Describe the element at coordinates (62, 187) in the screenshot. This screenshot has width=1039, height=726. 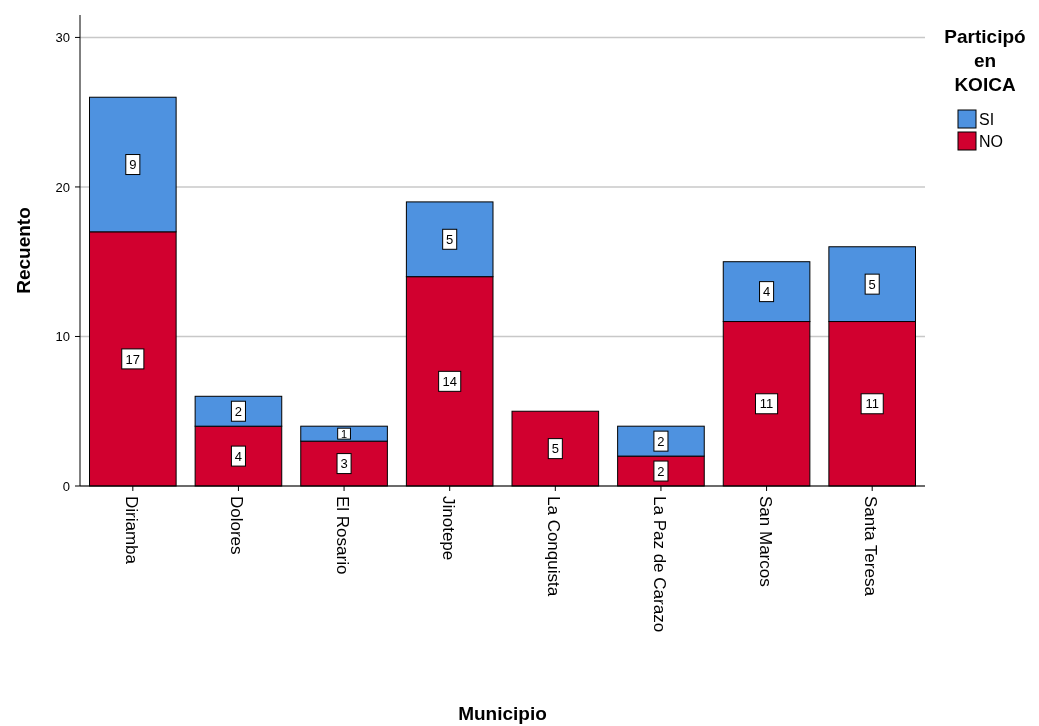
I see `y-tick-label: 20` at that location.